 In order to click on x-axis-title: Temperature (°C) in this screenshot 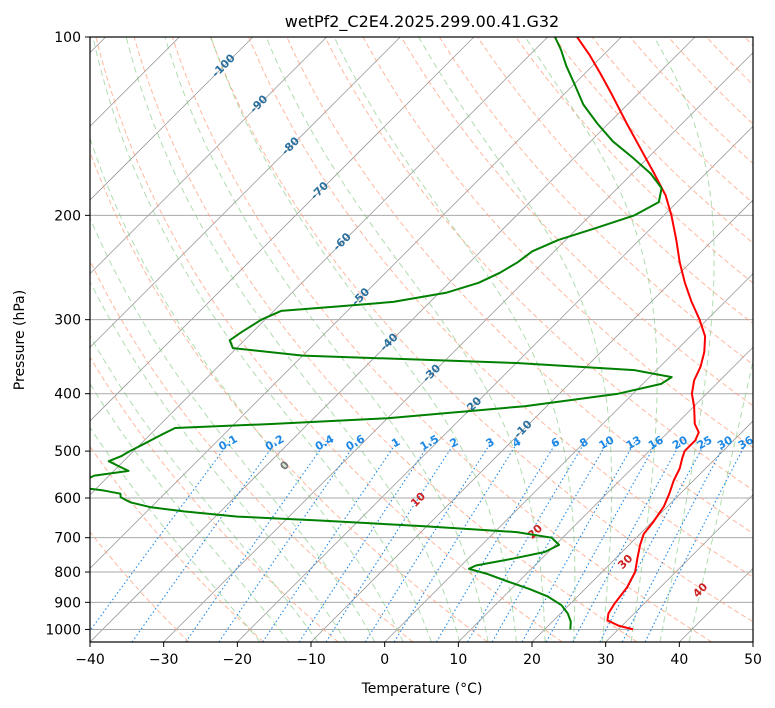, I will do `click(422, 689)`.